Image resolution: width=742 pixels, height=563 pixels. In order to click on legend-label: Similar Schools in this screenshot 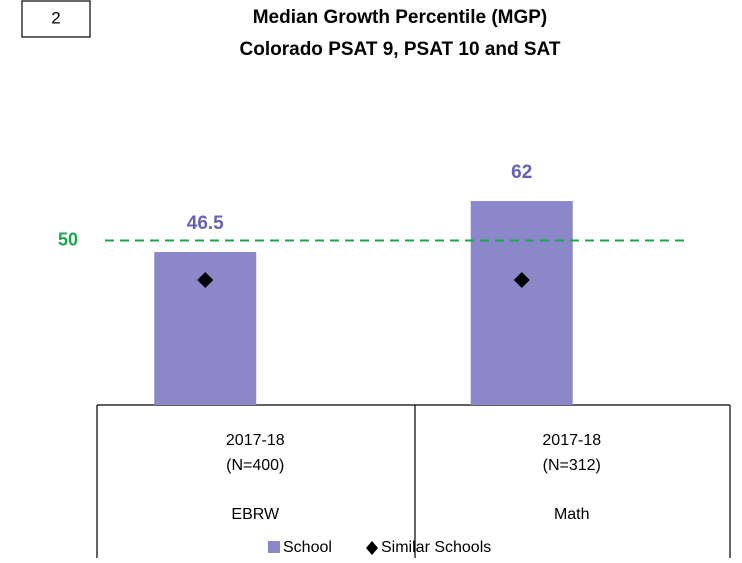, I will do `click(436, 547)`.